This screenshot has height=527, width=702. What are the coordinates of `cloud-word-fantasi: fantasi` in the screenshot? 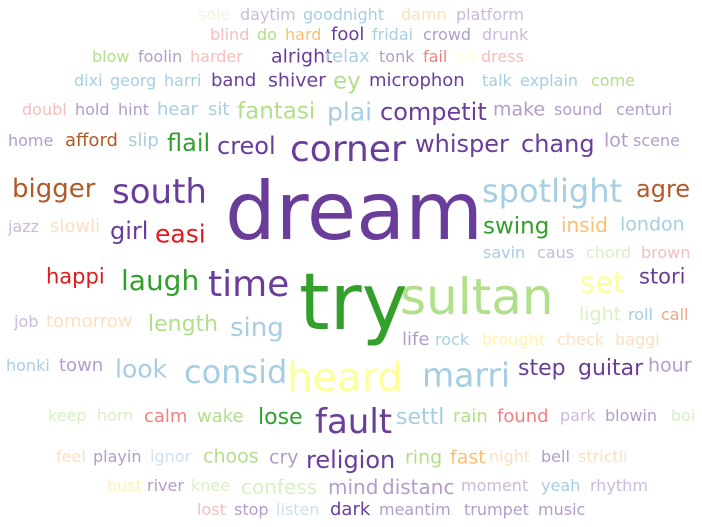 It's located at (276, 111).